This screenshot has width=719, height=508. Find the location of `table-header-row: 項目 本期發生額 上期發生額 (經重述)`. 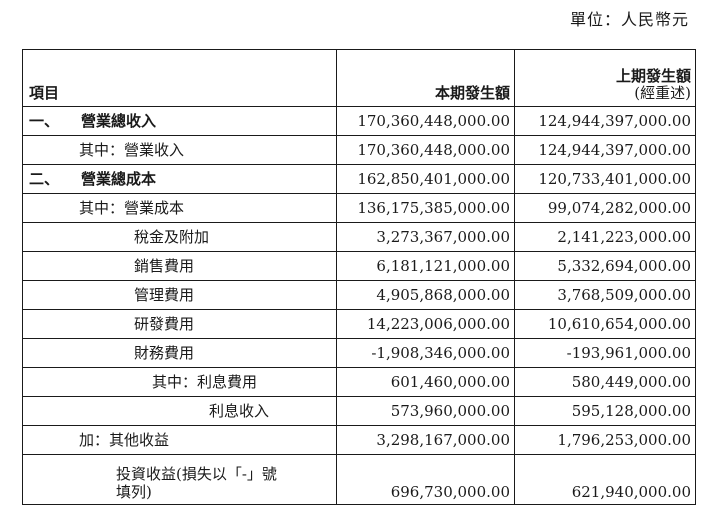

table-header-row: 項目 本期發生額 上期發生額 (經重述) is located at coordinates (359, 78).